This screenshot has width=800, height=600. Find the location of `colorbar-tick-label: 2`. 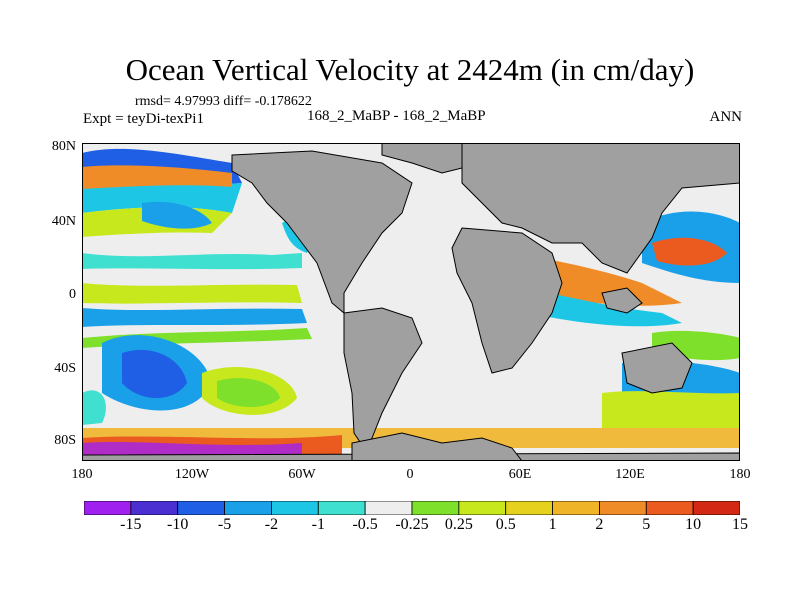

colorbar-tick-label: 2 is located at coordinates (599, 524).